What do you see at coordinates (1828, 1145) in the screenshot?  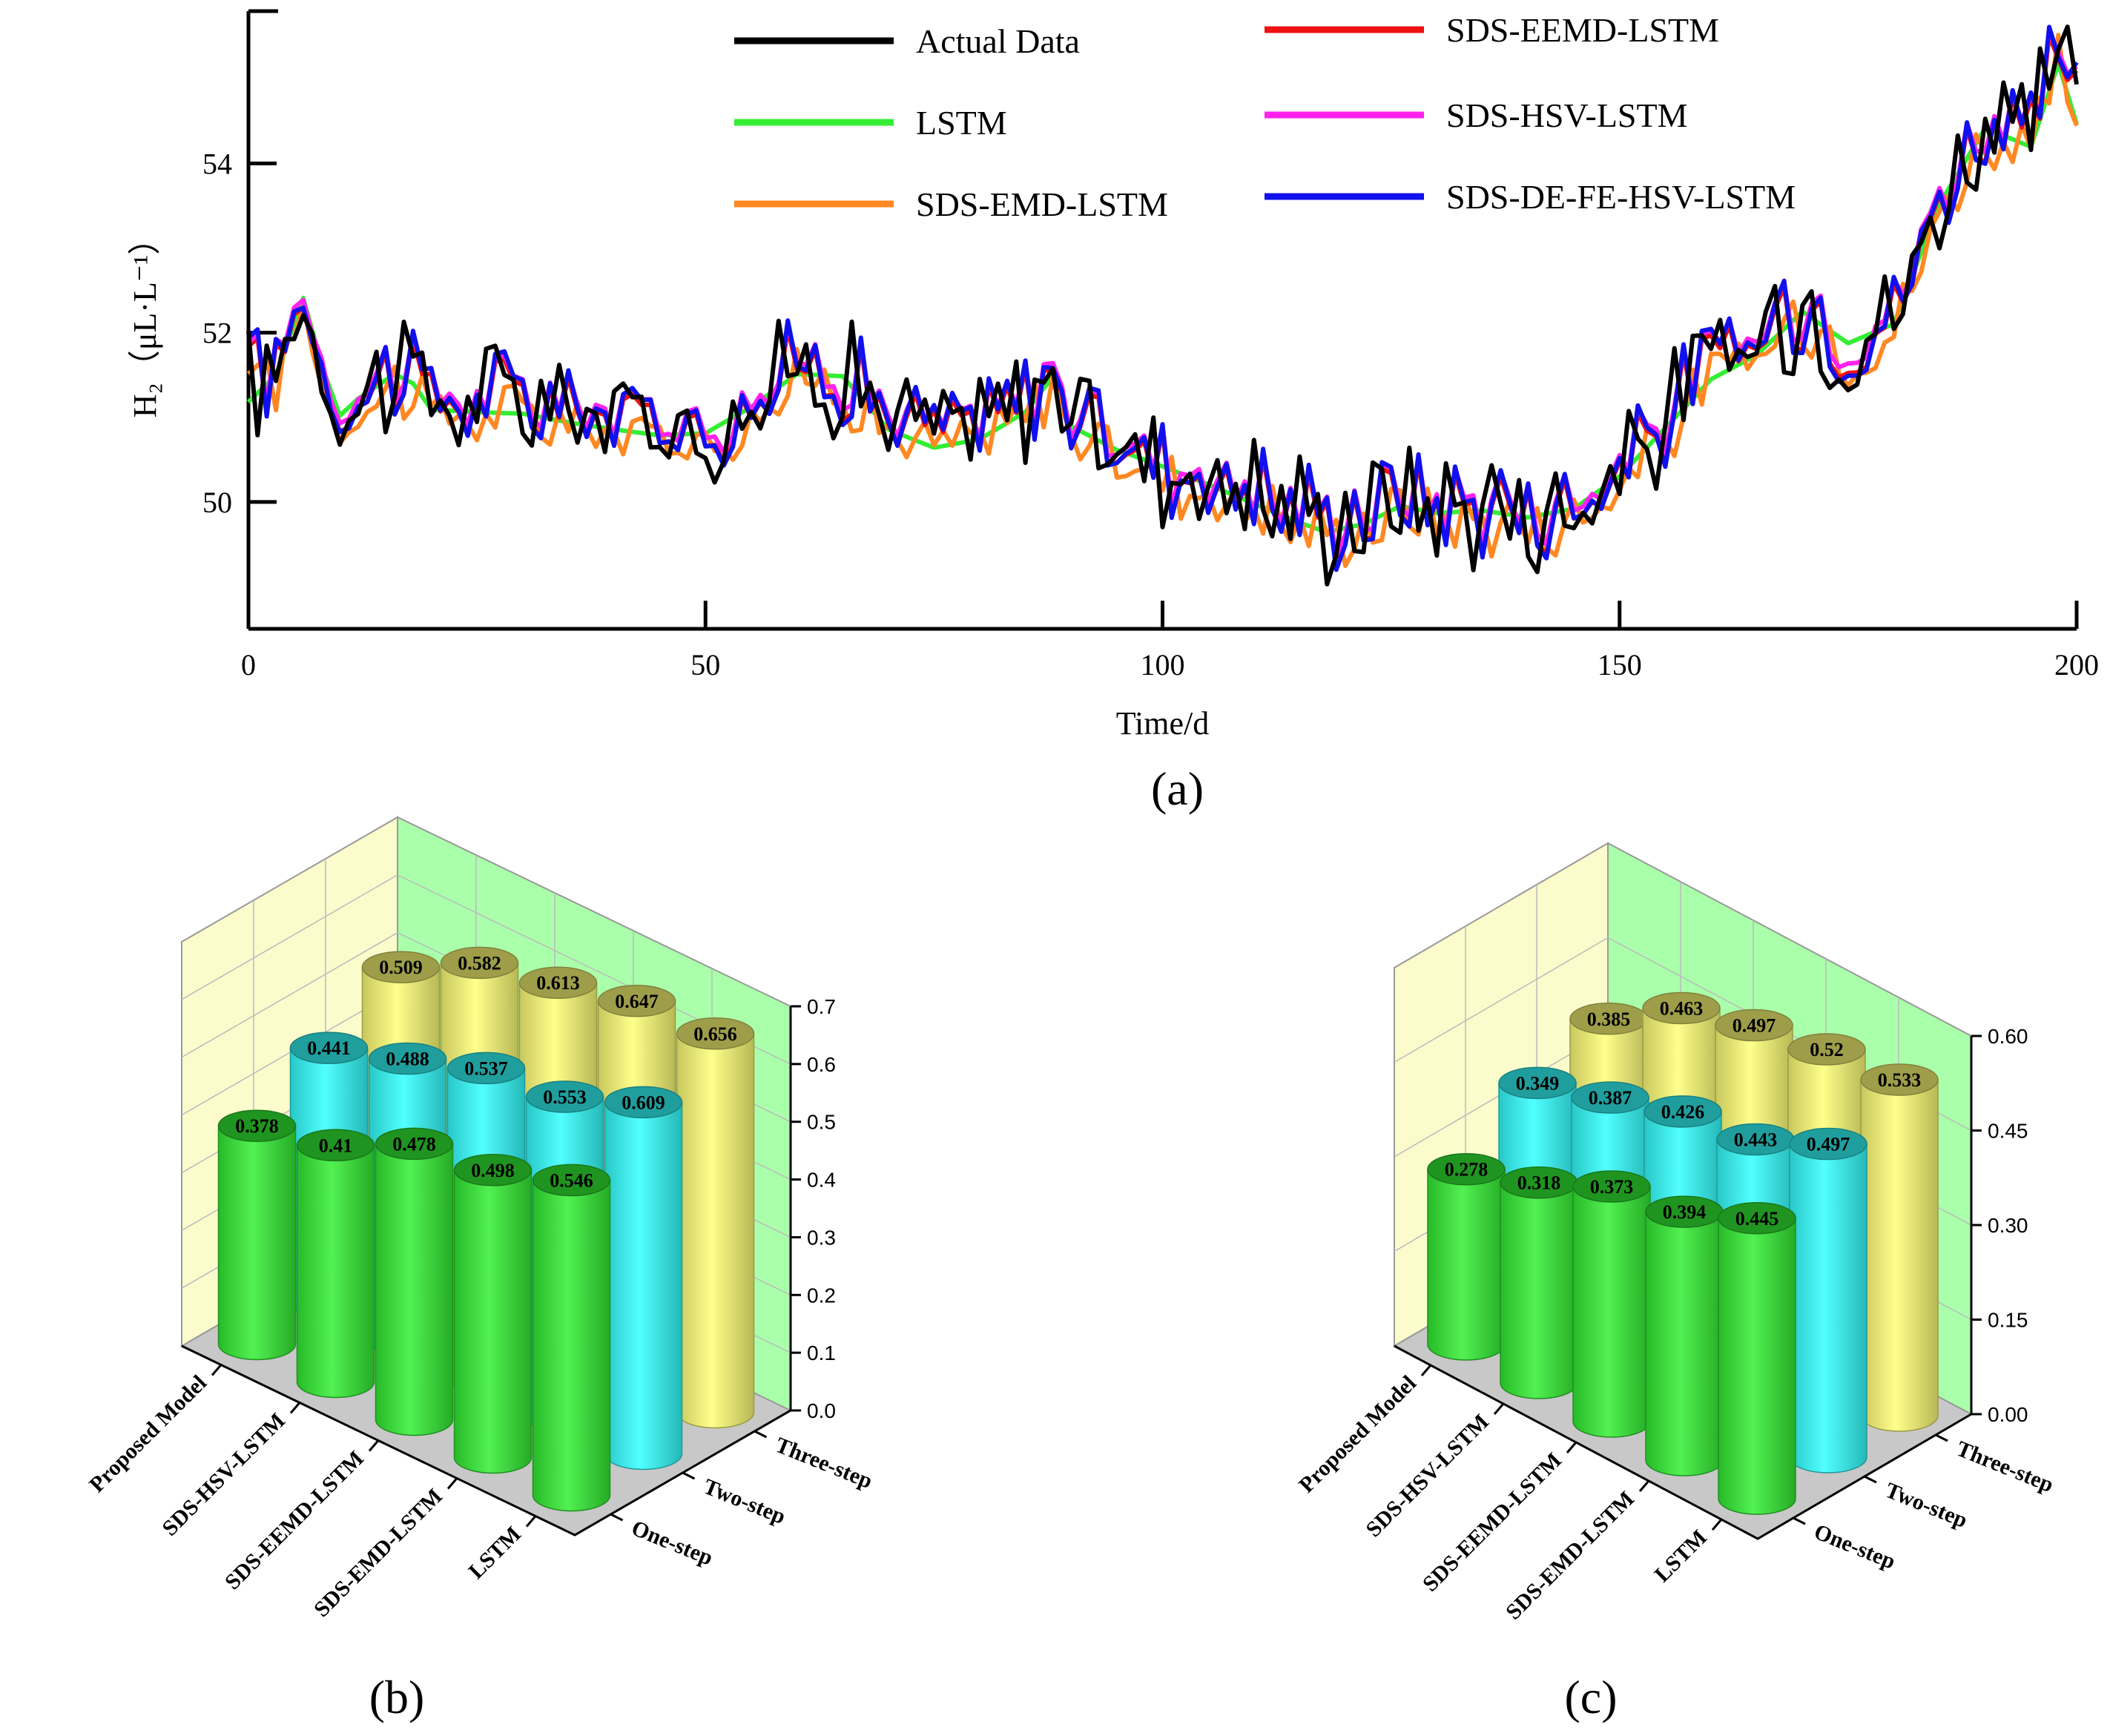 I see `bar-value-label: 0.497` at bounding box center [1828, 1145].